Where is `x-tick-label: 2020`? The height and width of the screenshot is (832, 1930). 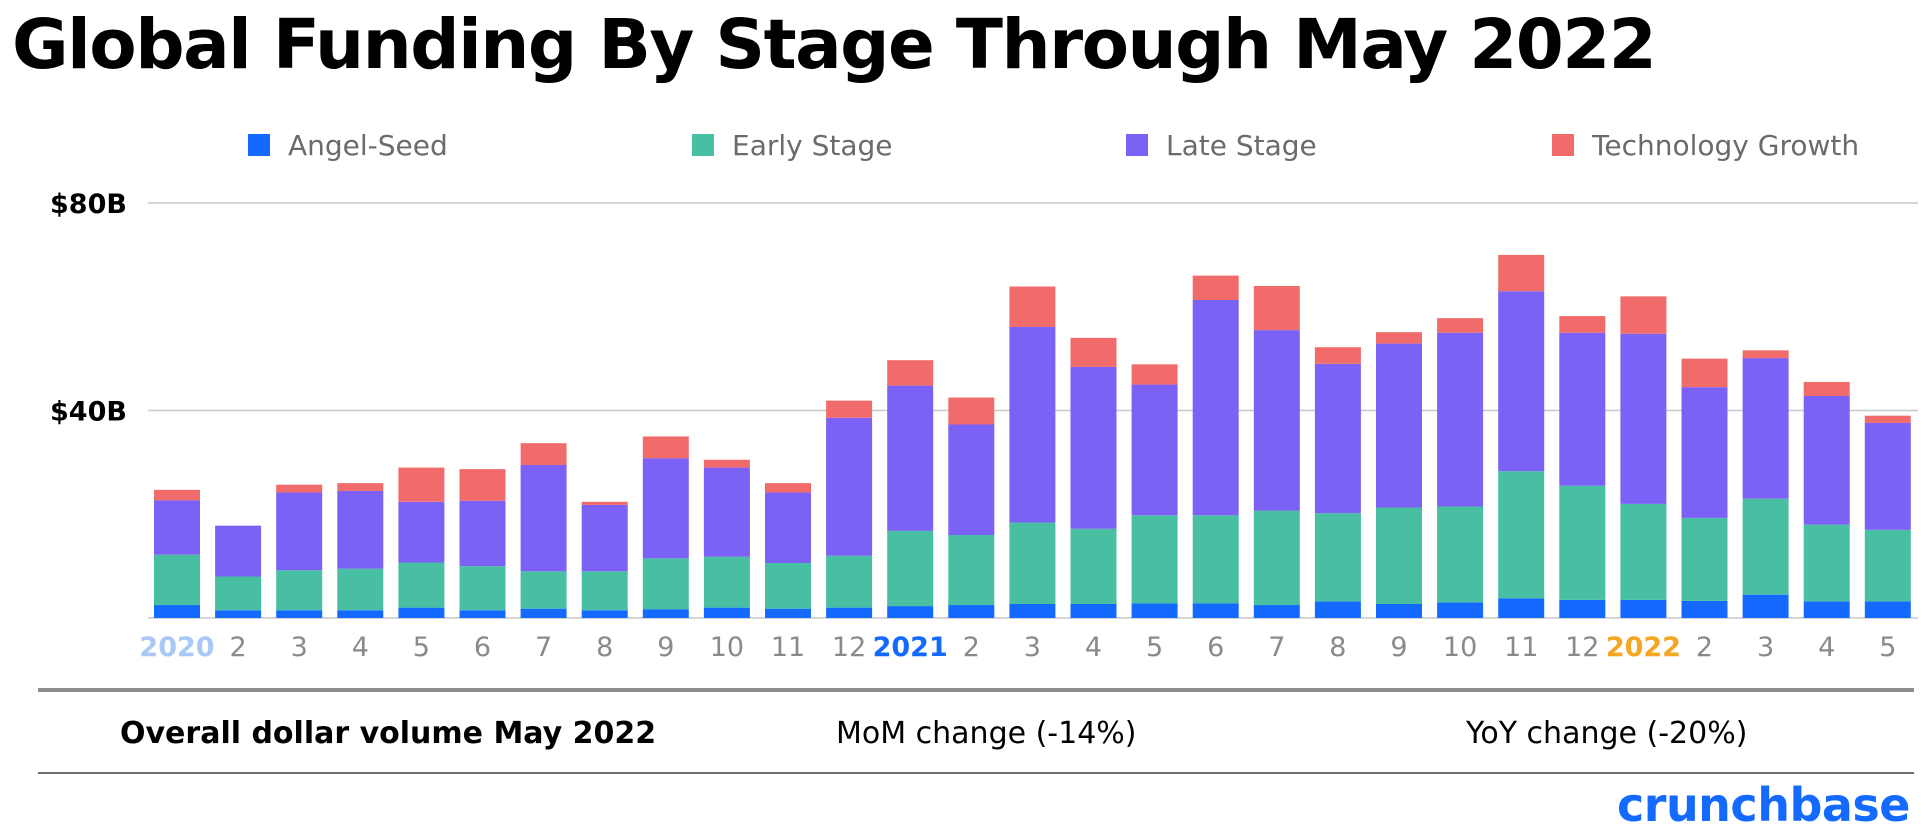 x-tick-label: 2020 is located at coordinates (176, 647).